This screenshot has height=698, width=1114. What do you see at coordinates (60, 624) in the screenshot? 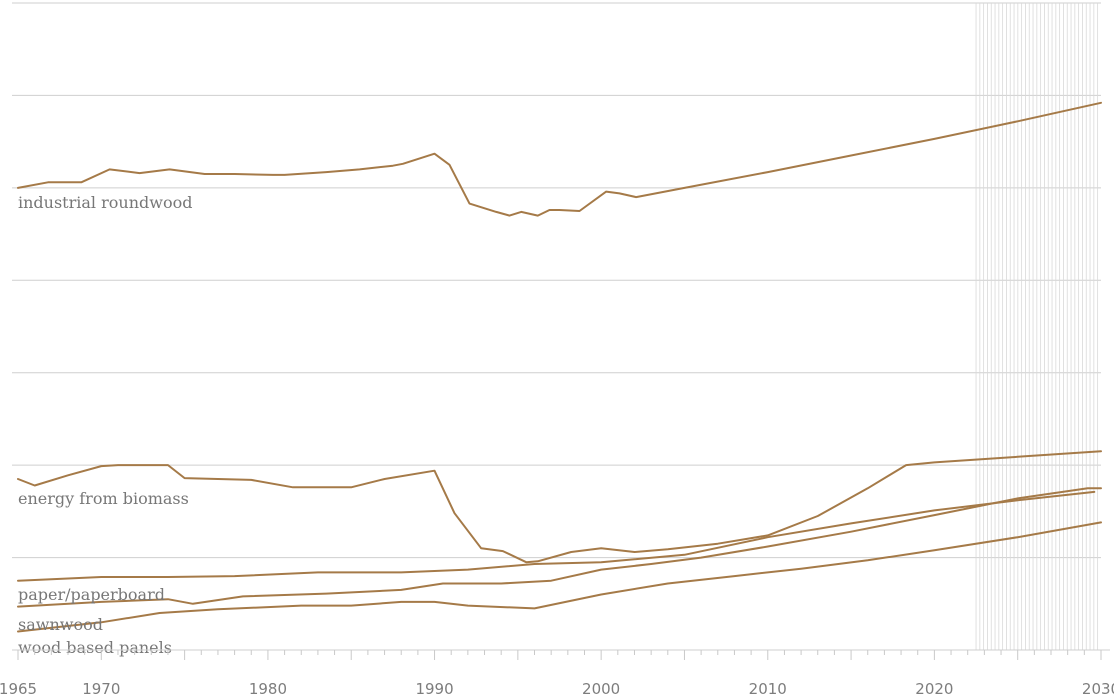
I see `series-label-sawnwood: sawnwood` at bounding box center [60, 624].